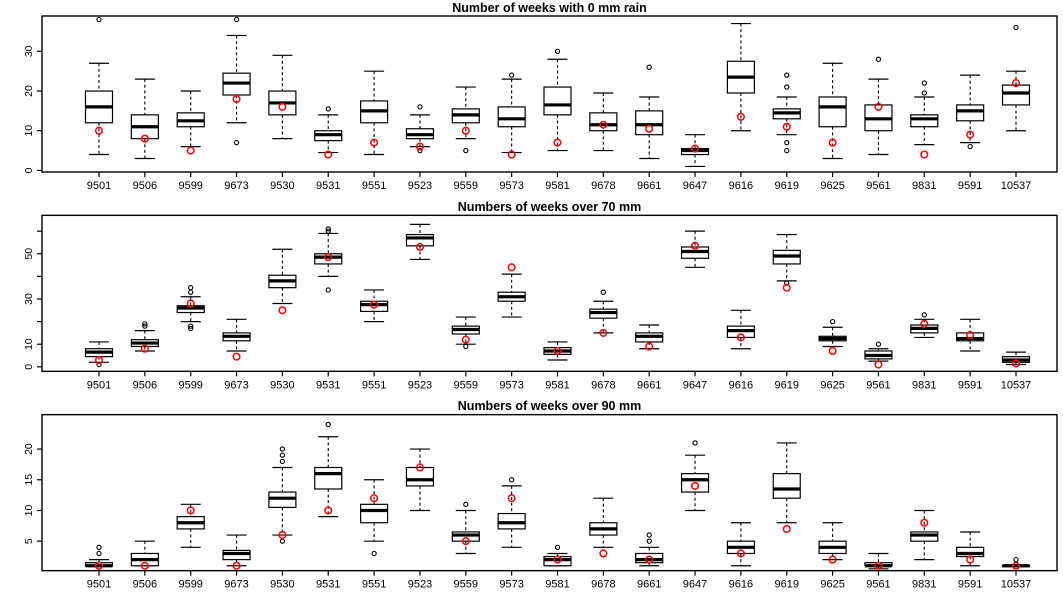 The width and height of the screenshot is (1063, 598). What do you see at coordinates (29, 367) in the screenshot?
I see `y-axis-tick-label: 0` at bounding box center [29, 367].